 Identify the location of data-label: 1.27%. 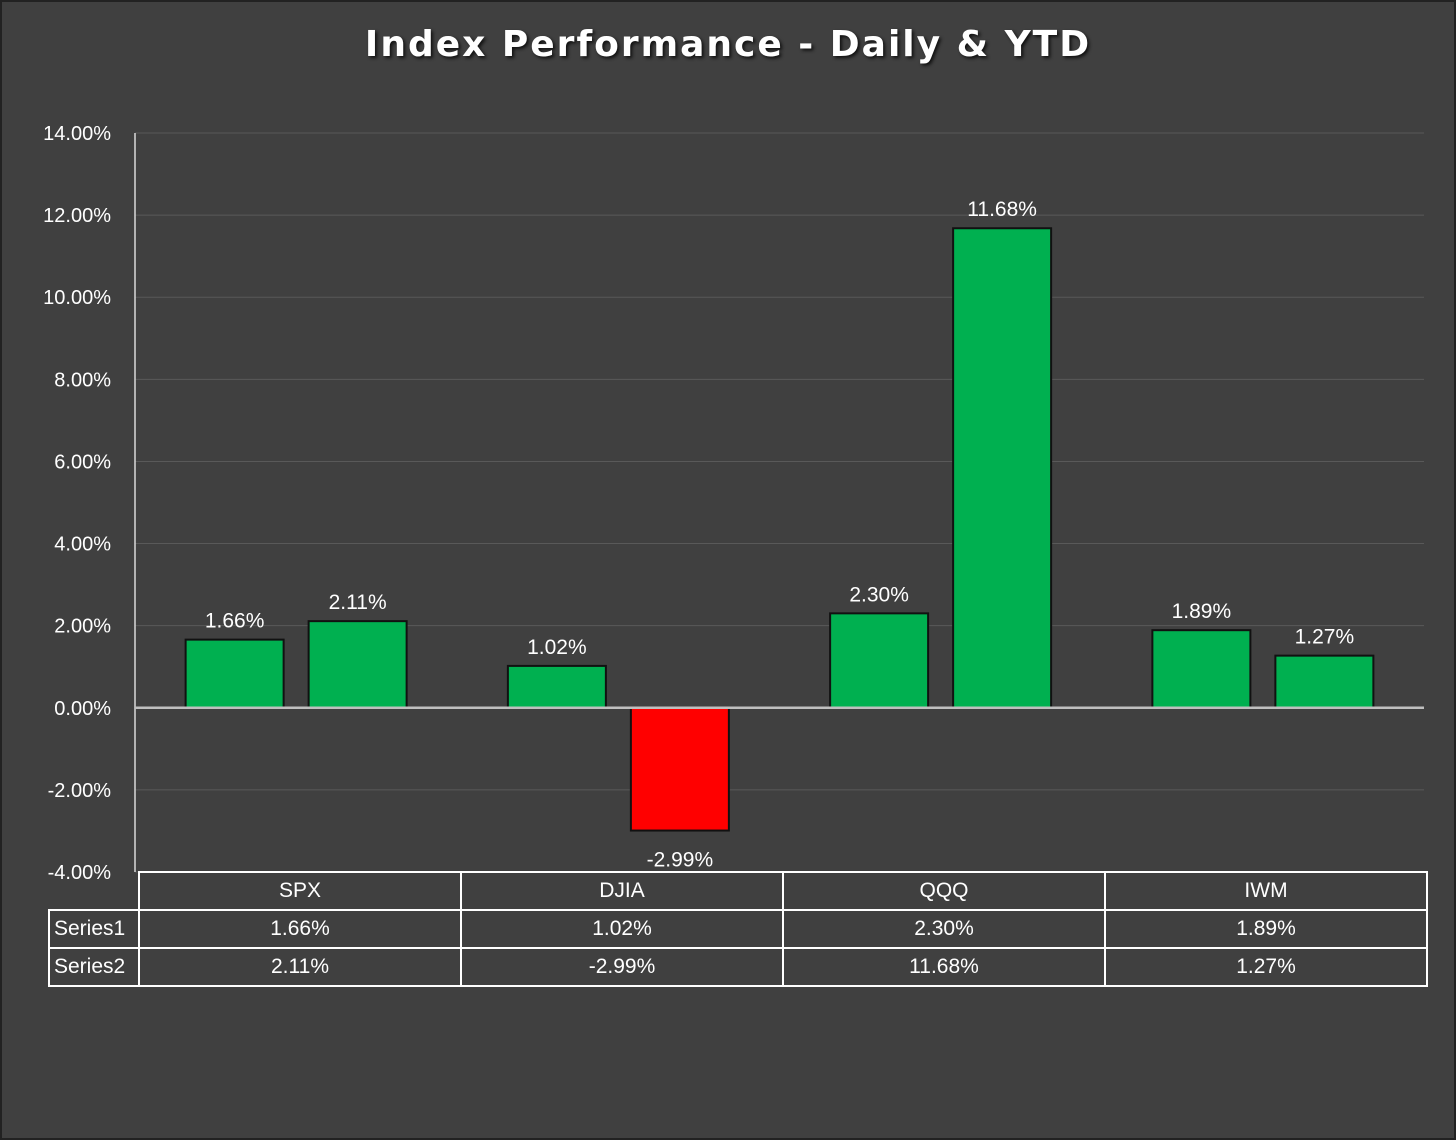
(1325, 637).